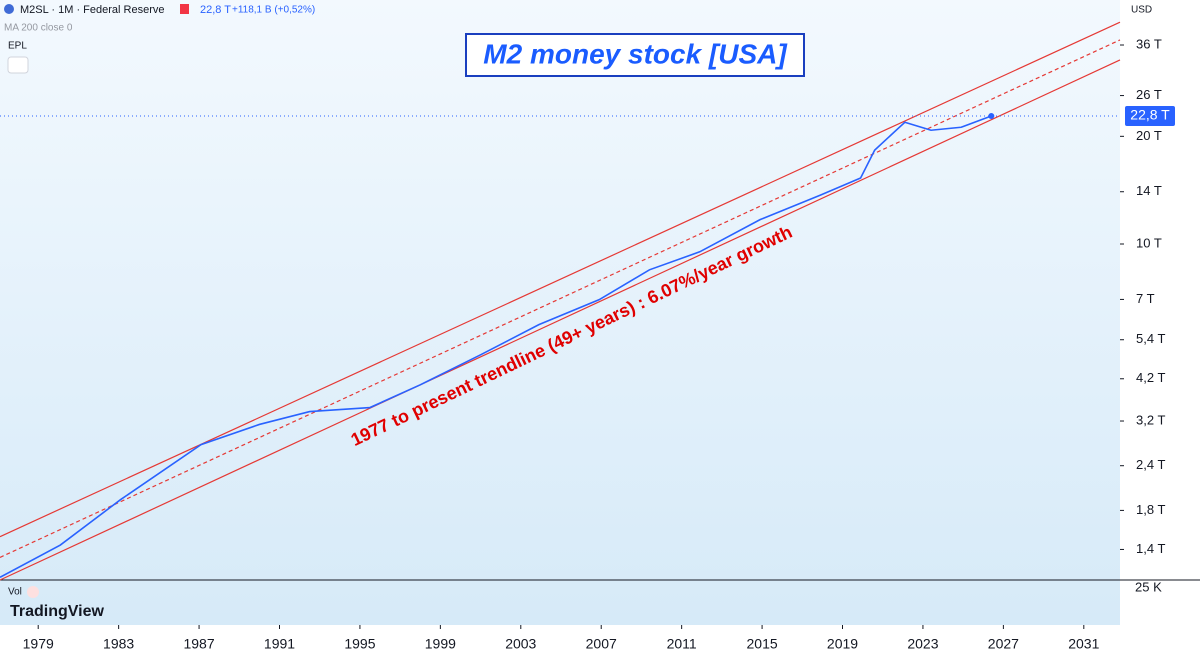  I want to click on change: +118,1 B (+0,52%), so click(273, 10).